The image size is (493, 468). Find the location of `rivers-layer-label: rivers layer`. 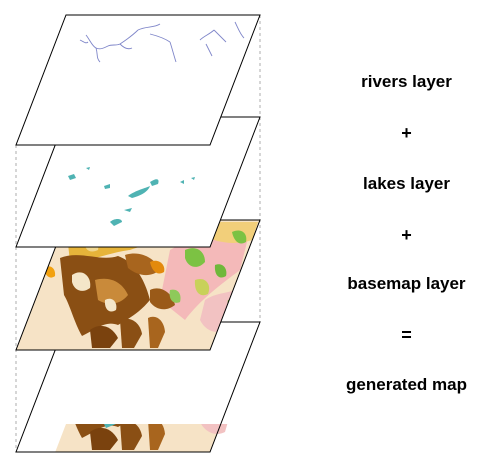

rivers-layer-label: rivers layer is located at coordinates (406, 81).